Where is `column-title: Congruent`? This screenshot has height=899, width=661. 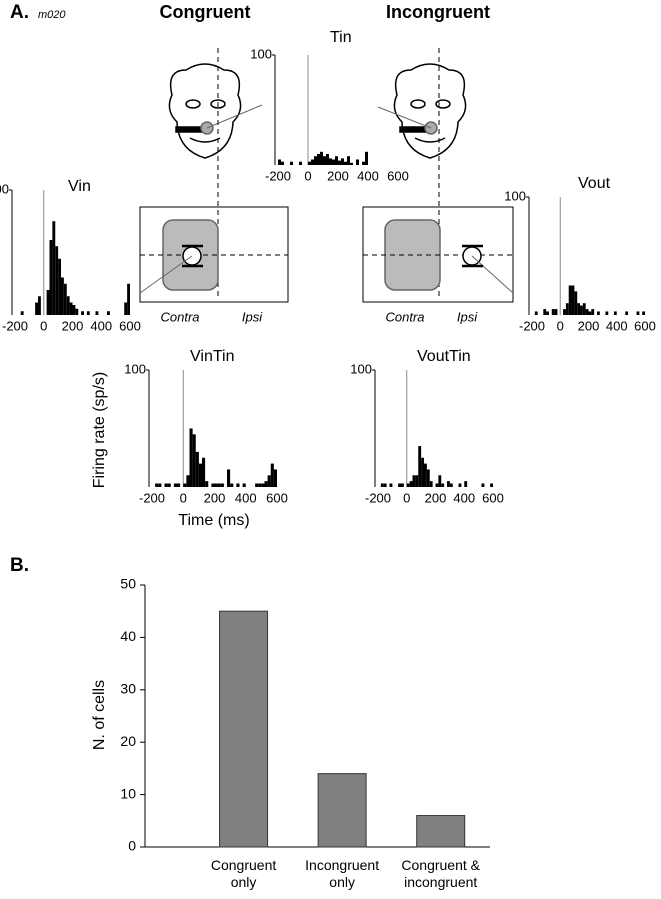
column-title: Congruent is located at coordinates (205, 12).